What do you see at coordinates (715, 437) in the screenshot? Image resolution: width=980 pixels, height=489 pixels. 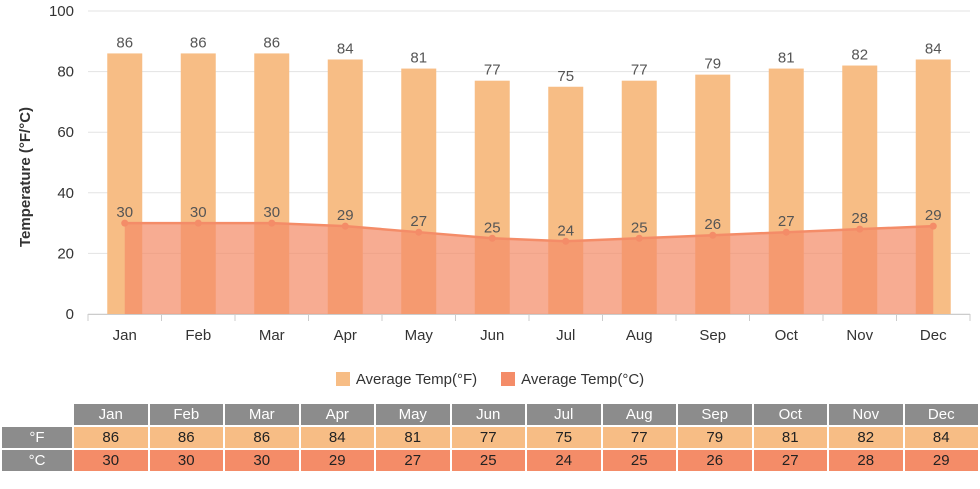 I see `table-cell: 79` at bounding box center [715, 437].